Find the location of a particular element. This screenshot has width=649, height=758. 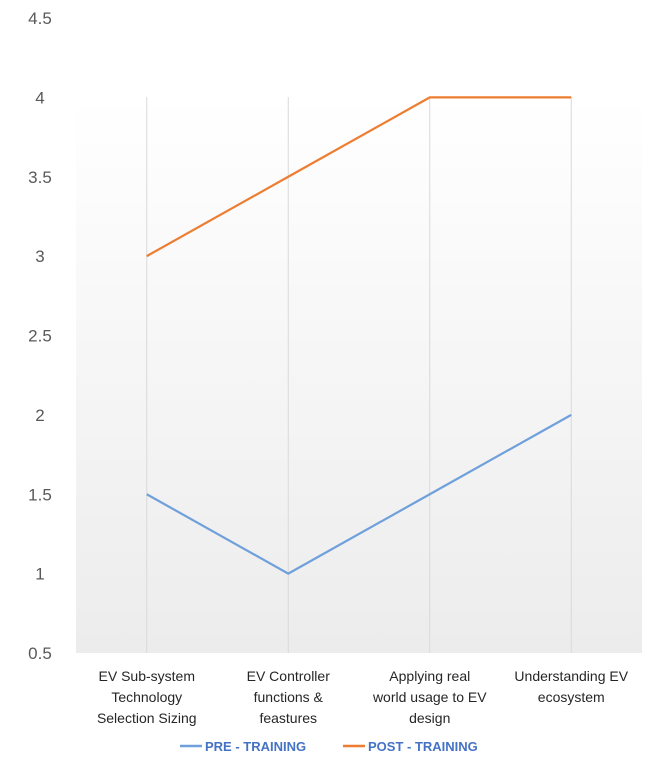

x-tick-label-line: world usage to EV is located at coordinates (429, 697).